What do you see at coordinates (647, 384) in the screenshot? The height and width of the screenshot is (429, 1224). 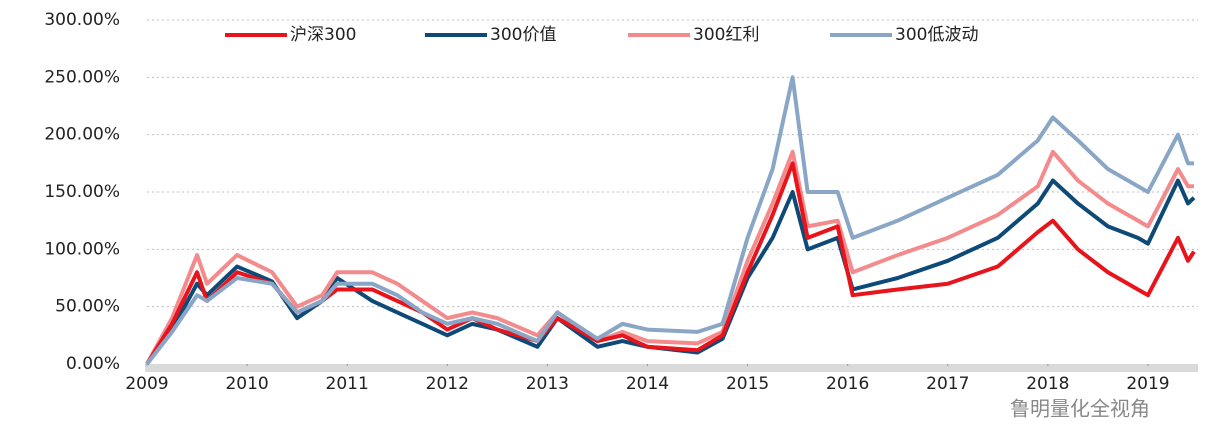 I see `x-tick-label: 2014` at bounding box center [647, 384].